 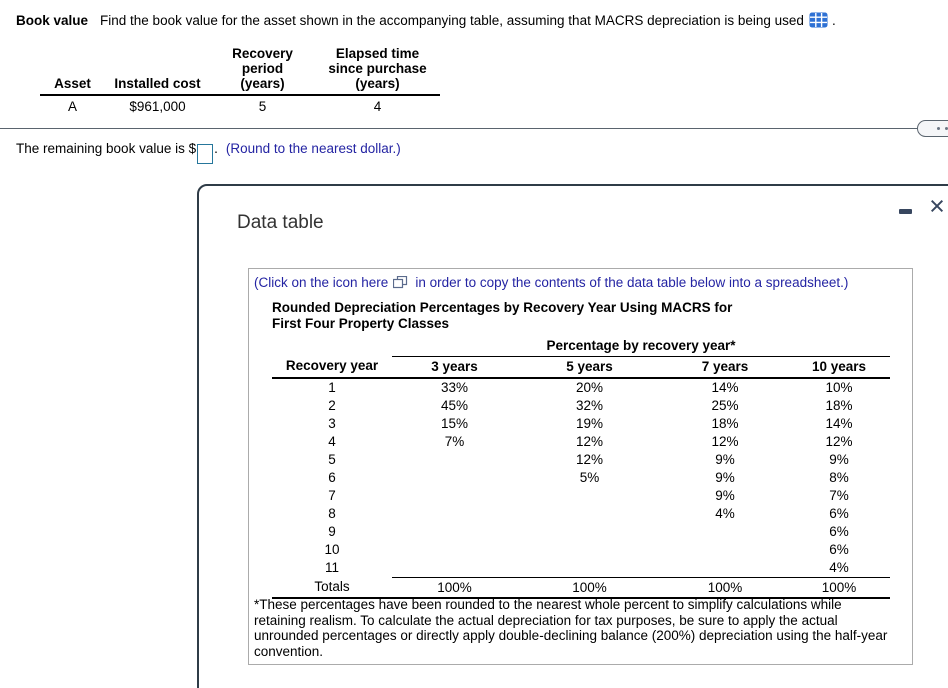 I want to click on col-header-7-years: 7 years, so click(x=725, y=367).